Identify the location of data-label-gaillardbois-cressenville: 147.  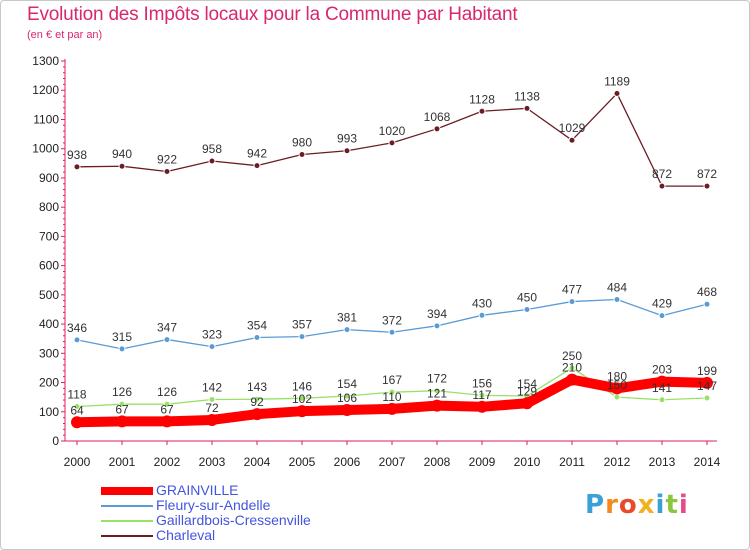
(707, 386).